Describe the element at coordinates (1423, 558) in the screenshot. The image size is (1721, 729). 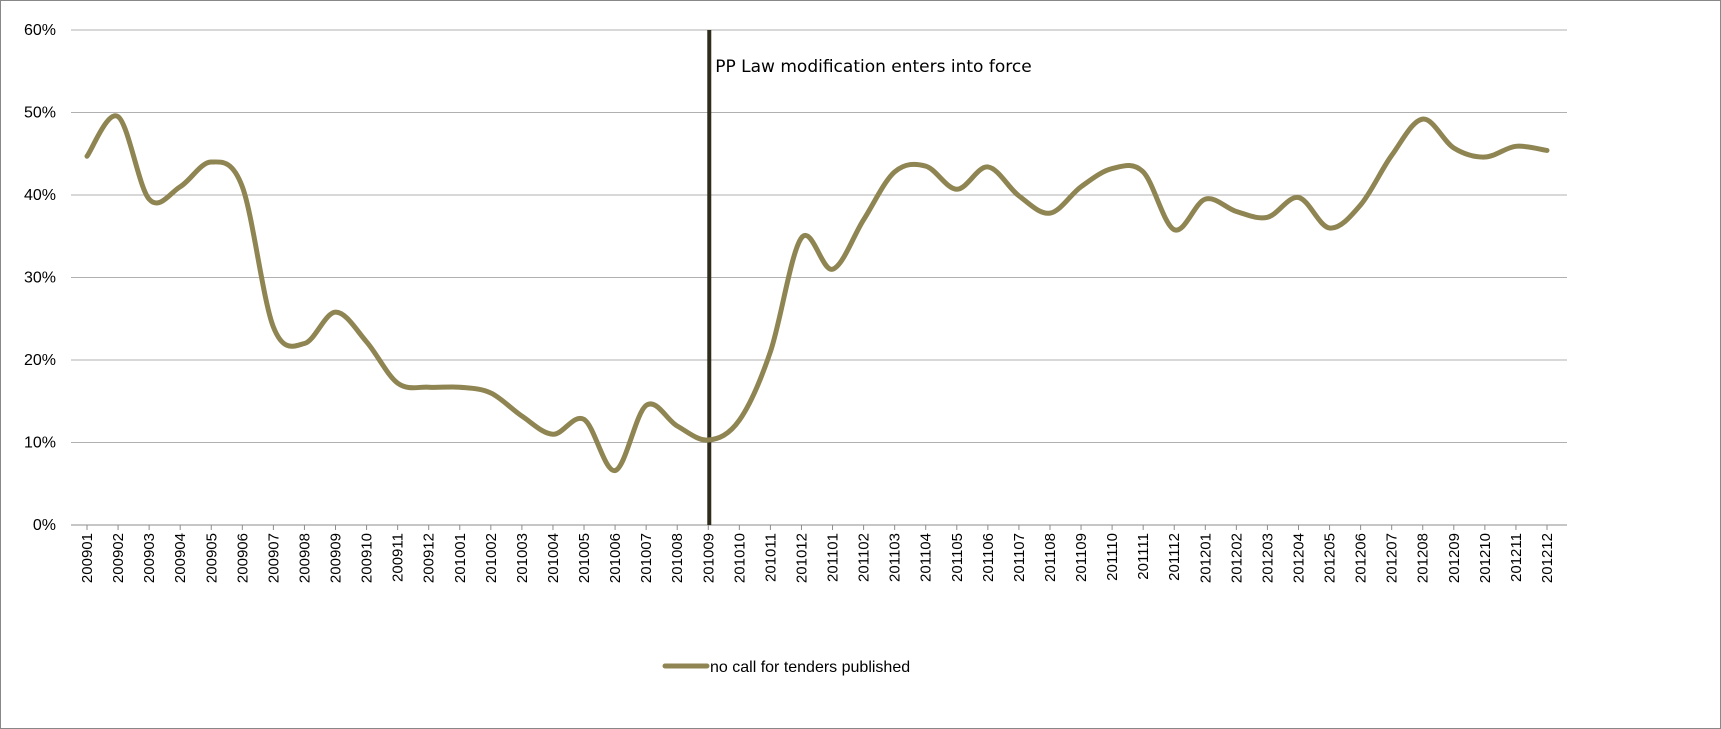
I see `x-tick-label: 201208` at that location.